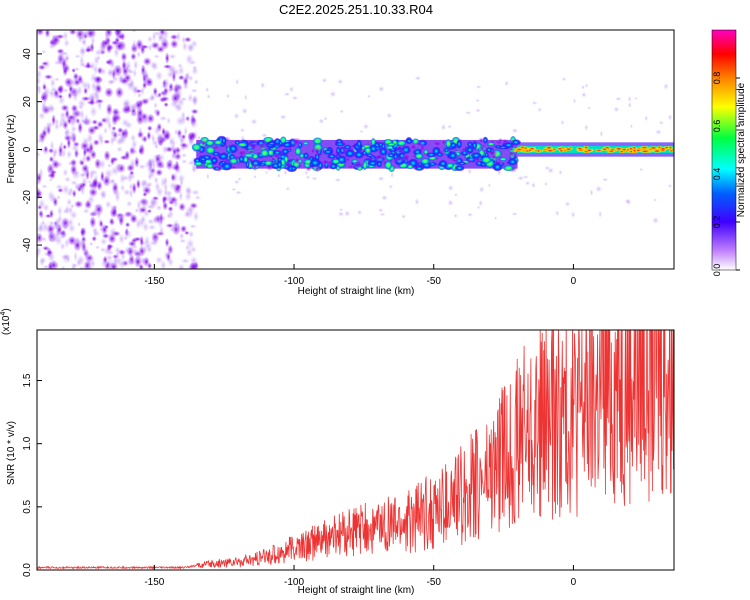 The image size is (750, 600). Describe the element at coordinates (356, 291) in the screenshot. I see `spectrogram-xlabel: Height of straight line (km)` at that location.